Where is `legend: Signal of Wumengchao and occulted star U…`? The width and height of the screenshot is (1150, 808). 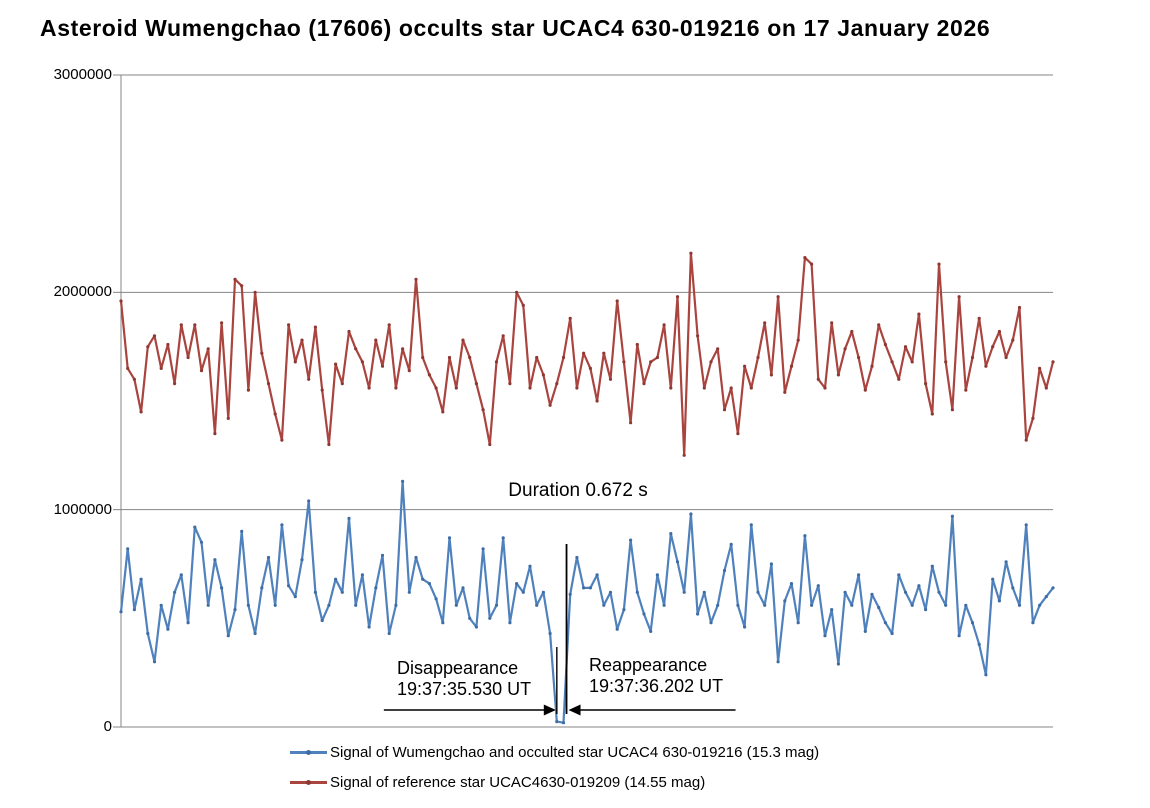 legend: Signal of Wumengchao and occulted star U… is located at coordinates (554, 774).